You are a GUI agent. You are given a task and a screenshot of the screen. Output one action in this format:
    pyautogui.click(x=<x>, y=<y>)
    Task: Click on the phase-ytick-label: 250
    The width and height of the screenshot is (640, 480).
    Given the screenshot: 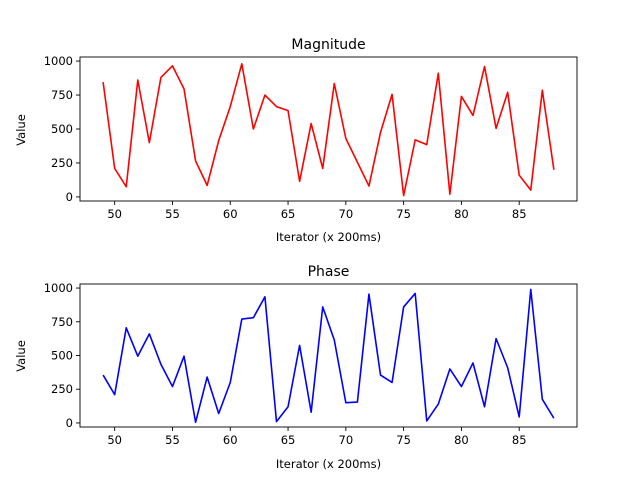 What is the action you would take?
    pyautogui.click(x=62, y=389)
    